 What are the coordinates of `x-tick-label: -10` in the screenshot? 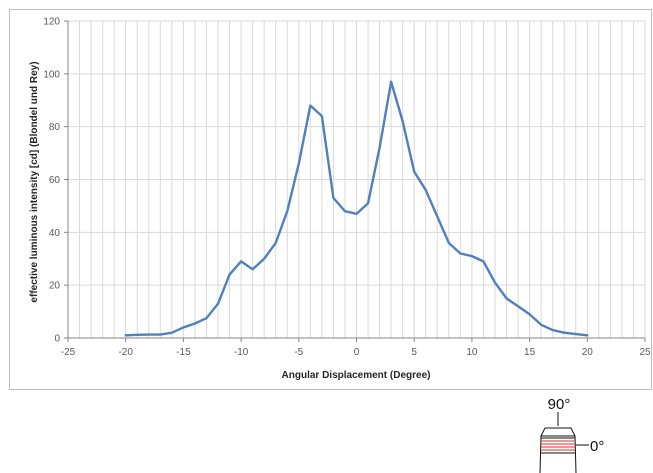 It's located at (241, 352).